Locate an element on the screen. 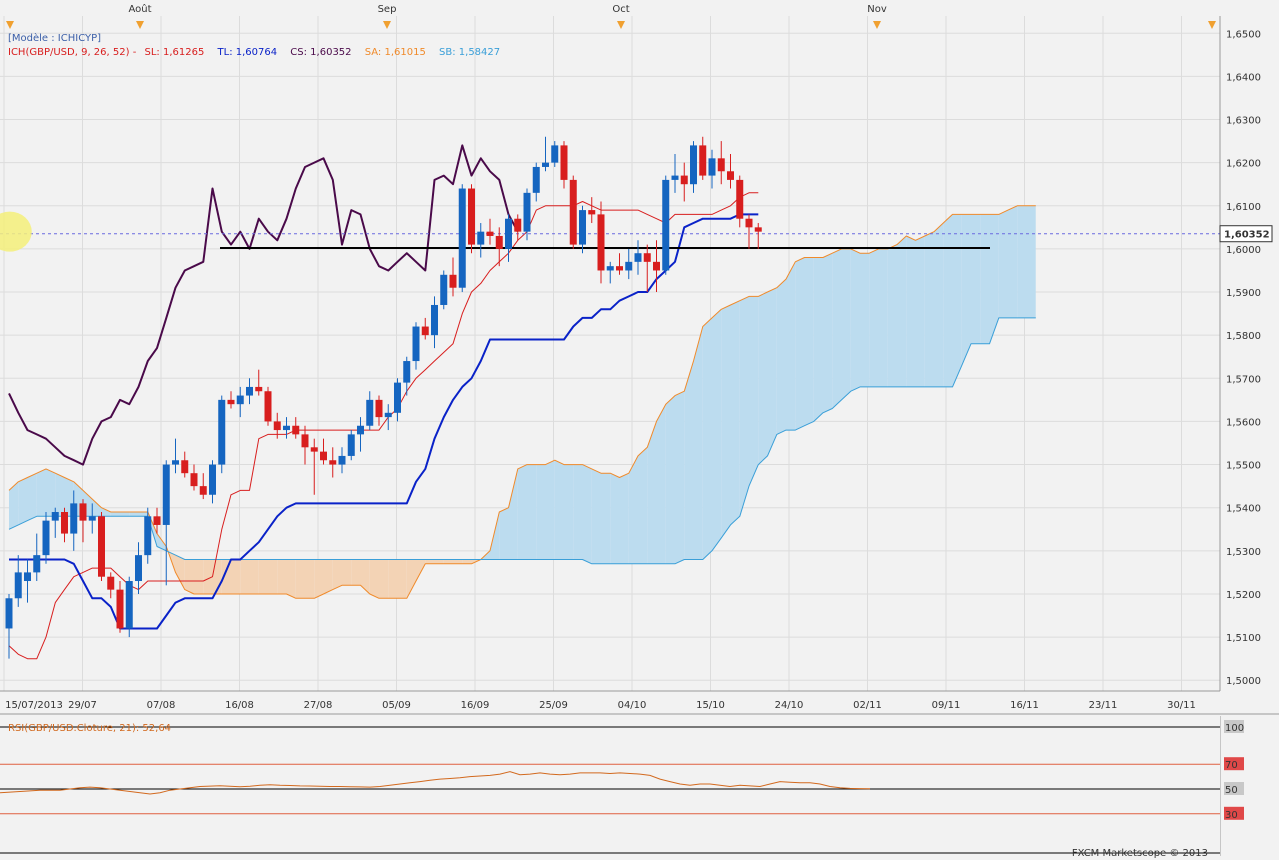  date-tick-label: 27/08 is located at coordinates (318, 705).